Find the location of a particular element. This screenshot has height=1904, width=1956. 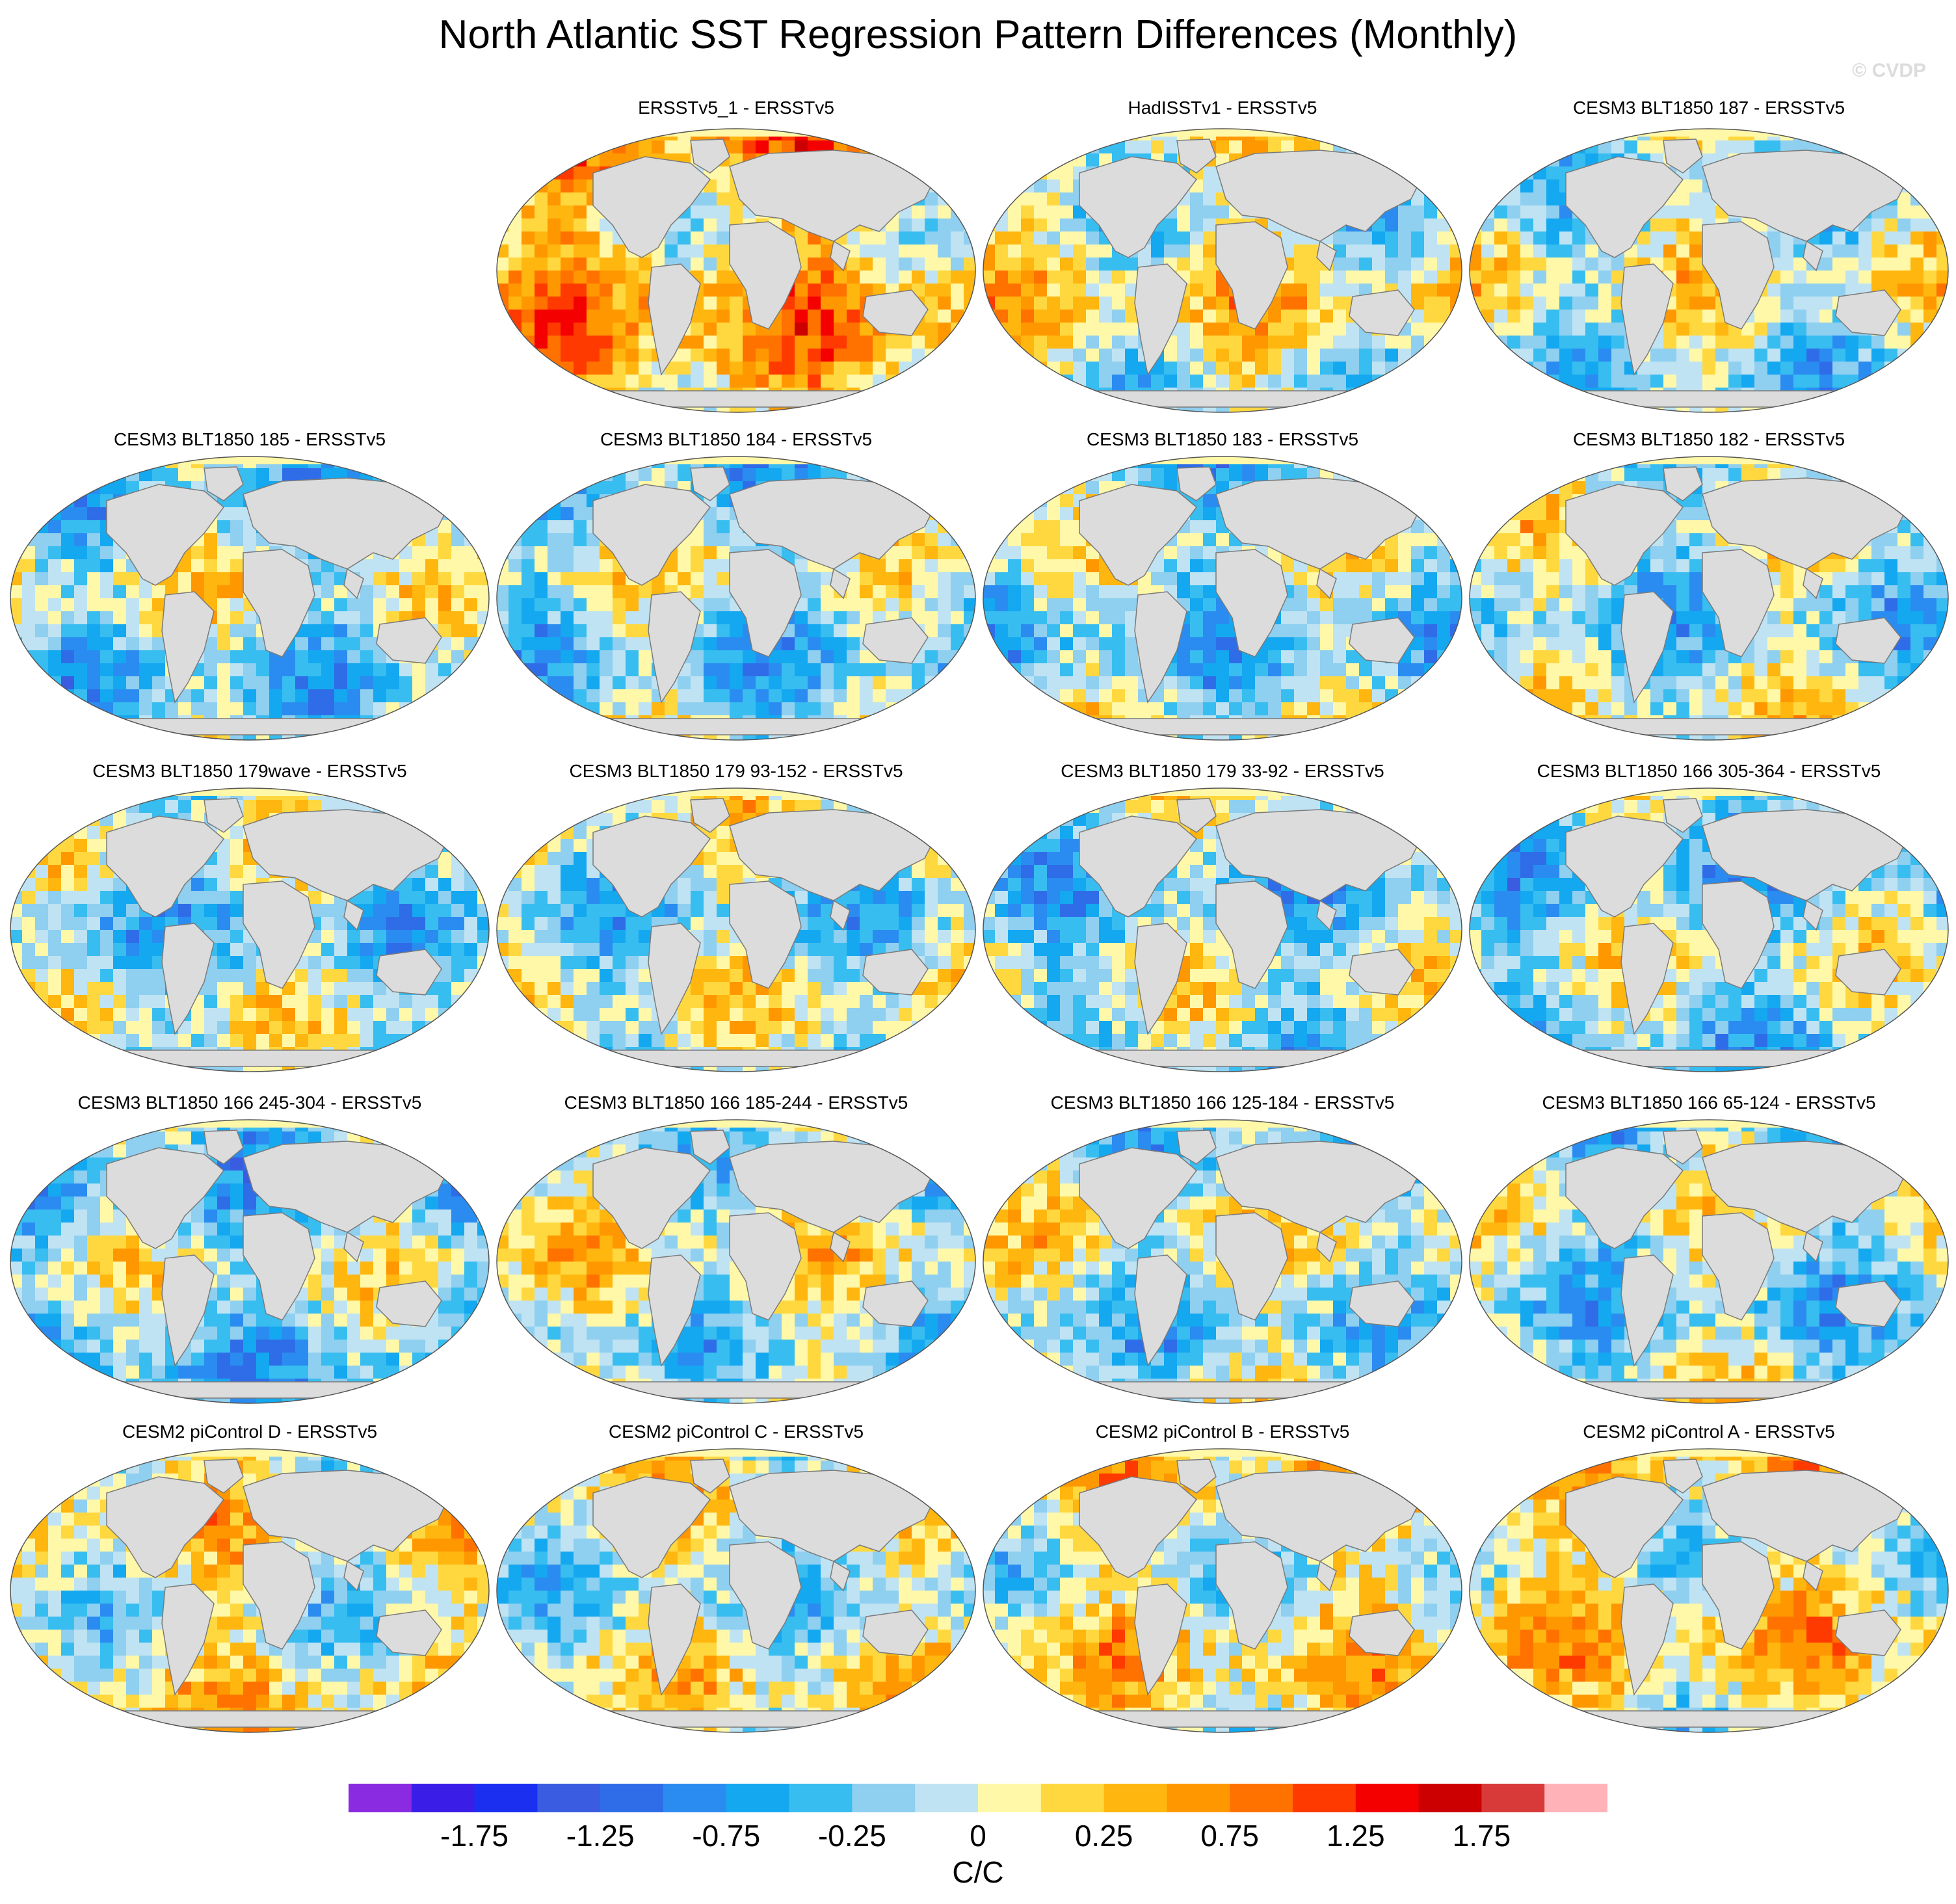

colorbar-tick-label: -0.25 is located at coordinates (851, 1836).